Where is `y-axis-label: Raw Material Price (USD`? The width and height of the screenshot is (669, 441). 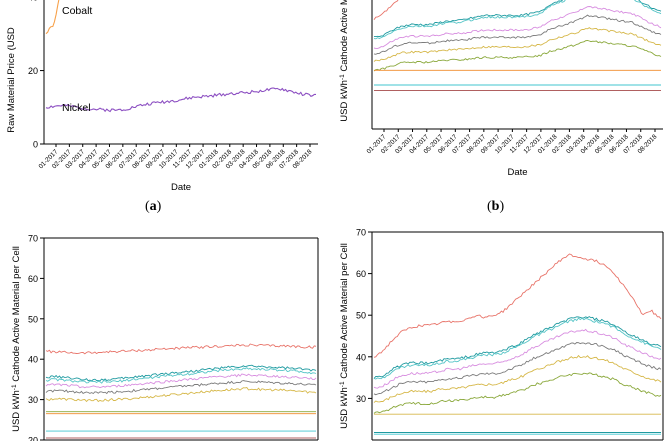
y-axis-label: Raw Material Price (USD is located at coordinates (11, 80).